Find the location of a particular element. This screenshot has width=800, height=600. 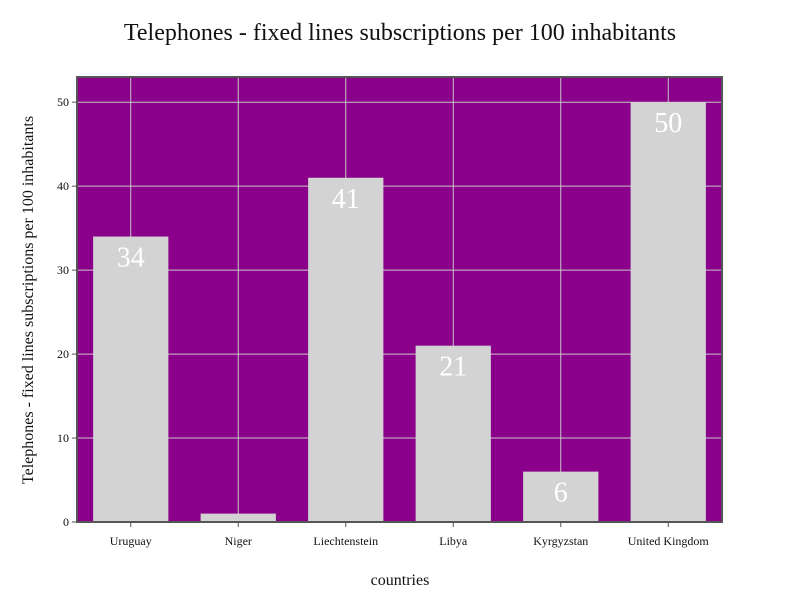

x-tick-label: Liechtenstein is located at coordinates (345, 541).